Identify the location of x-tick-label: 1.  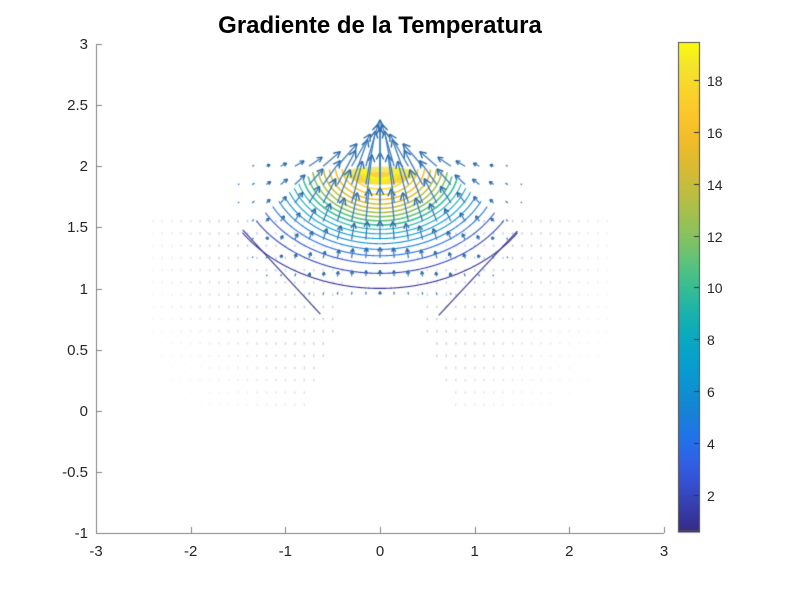
(474, 551).